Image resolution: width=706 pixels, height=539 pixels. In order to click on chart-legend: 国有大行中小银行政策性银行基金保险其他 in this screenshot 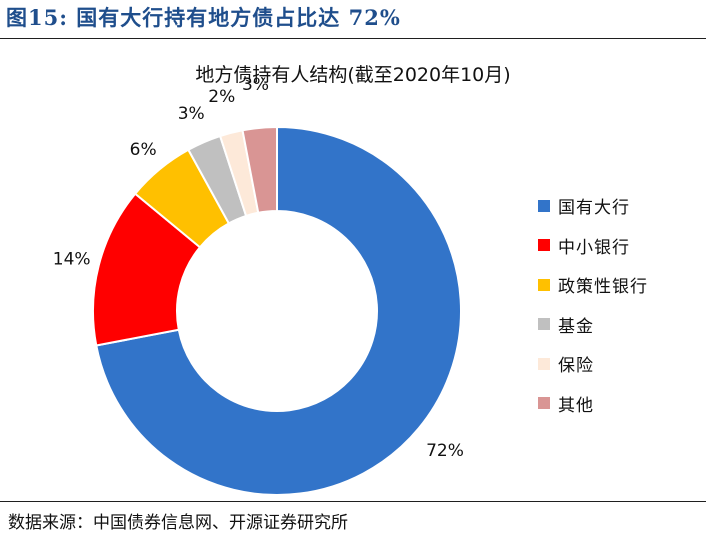, I will do `click(593, 304)`.